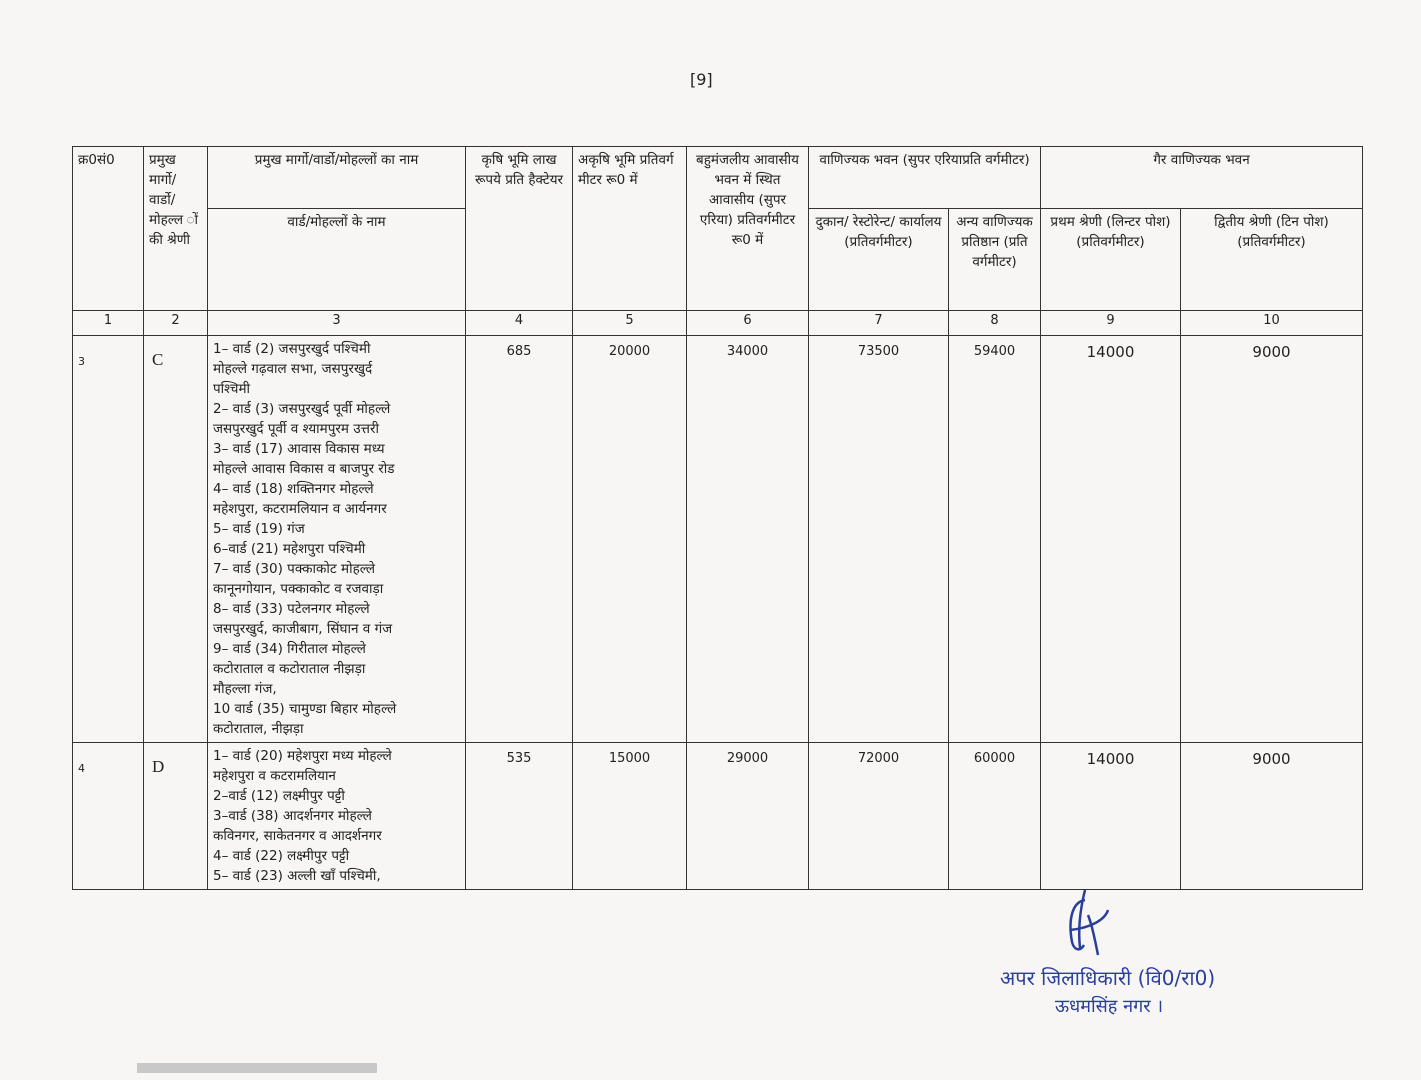  Describe the element at coordinates (302, 756) in the screenshot. I see `ward-line: 1– वार्ड (20) महेशपुरा मध्य मोहल्ले` at that location.